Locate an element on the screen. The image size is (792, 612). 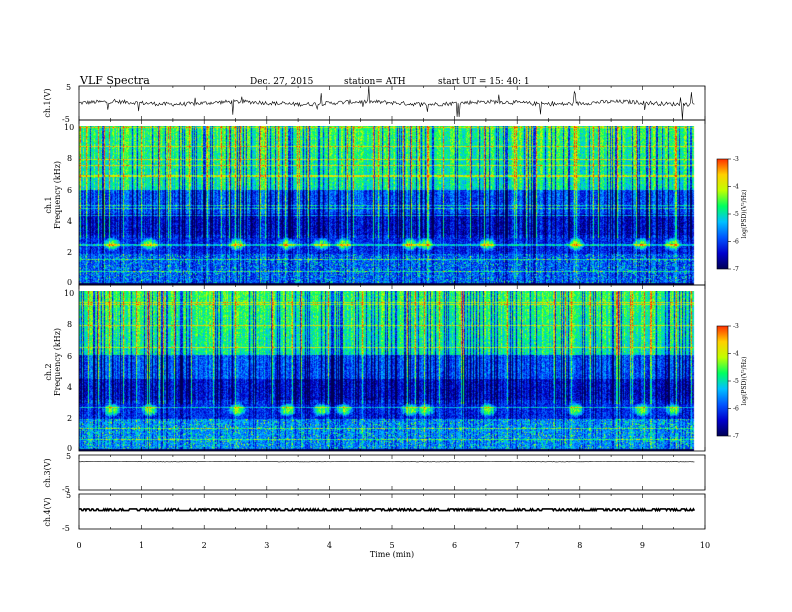
ch1-ftick-0: 0 is located at coordinates (69, 282).